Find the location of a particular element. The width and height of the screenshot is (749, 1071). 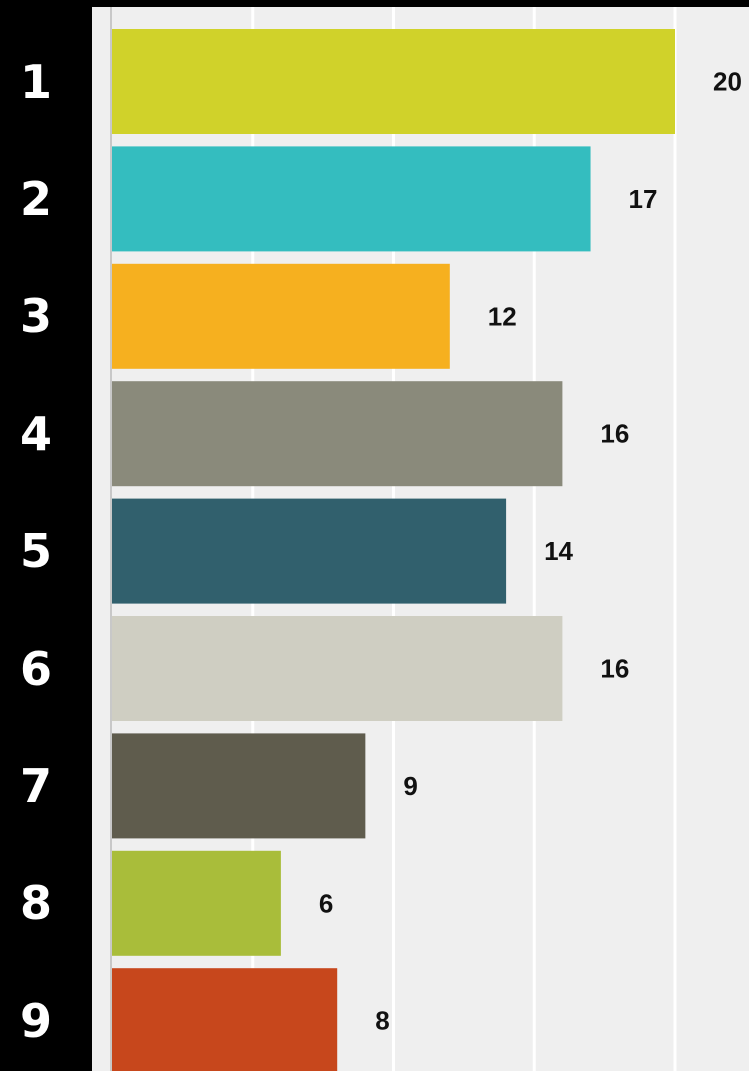

value-label-1: 20 is located at coordinates (727, 82).